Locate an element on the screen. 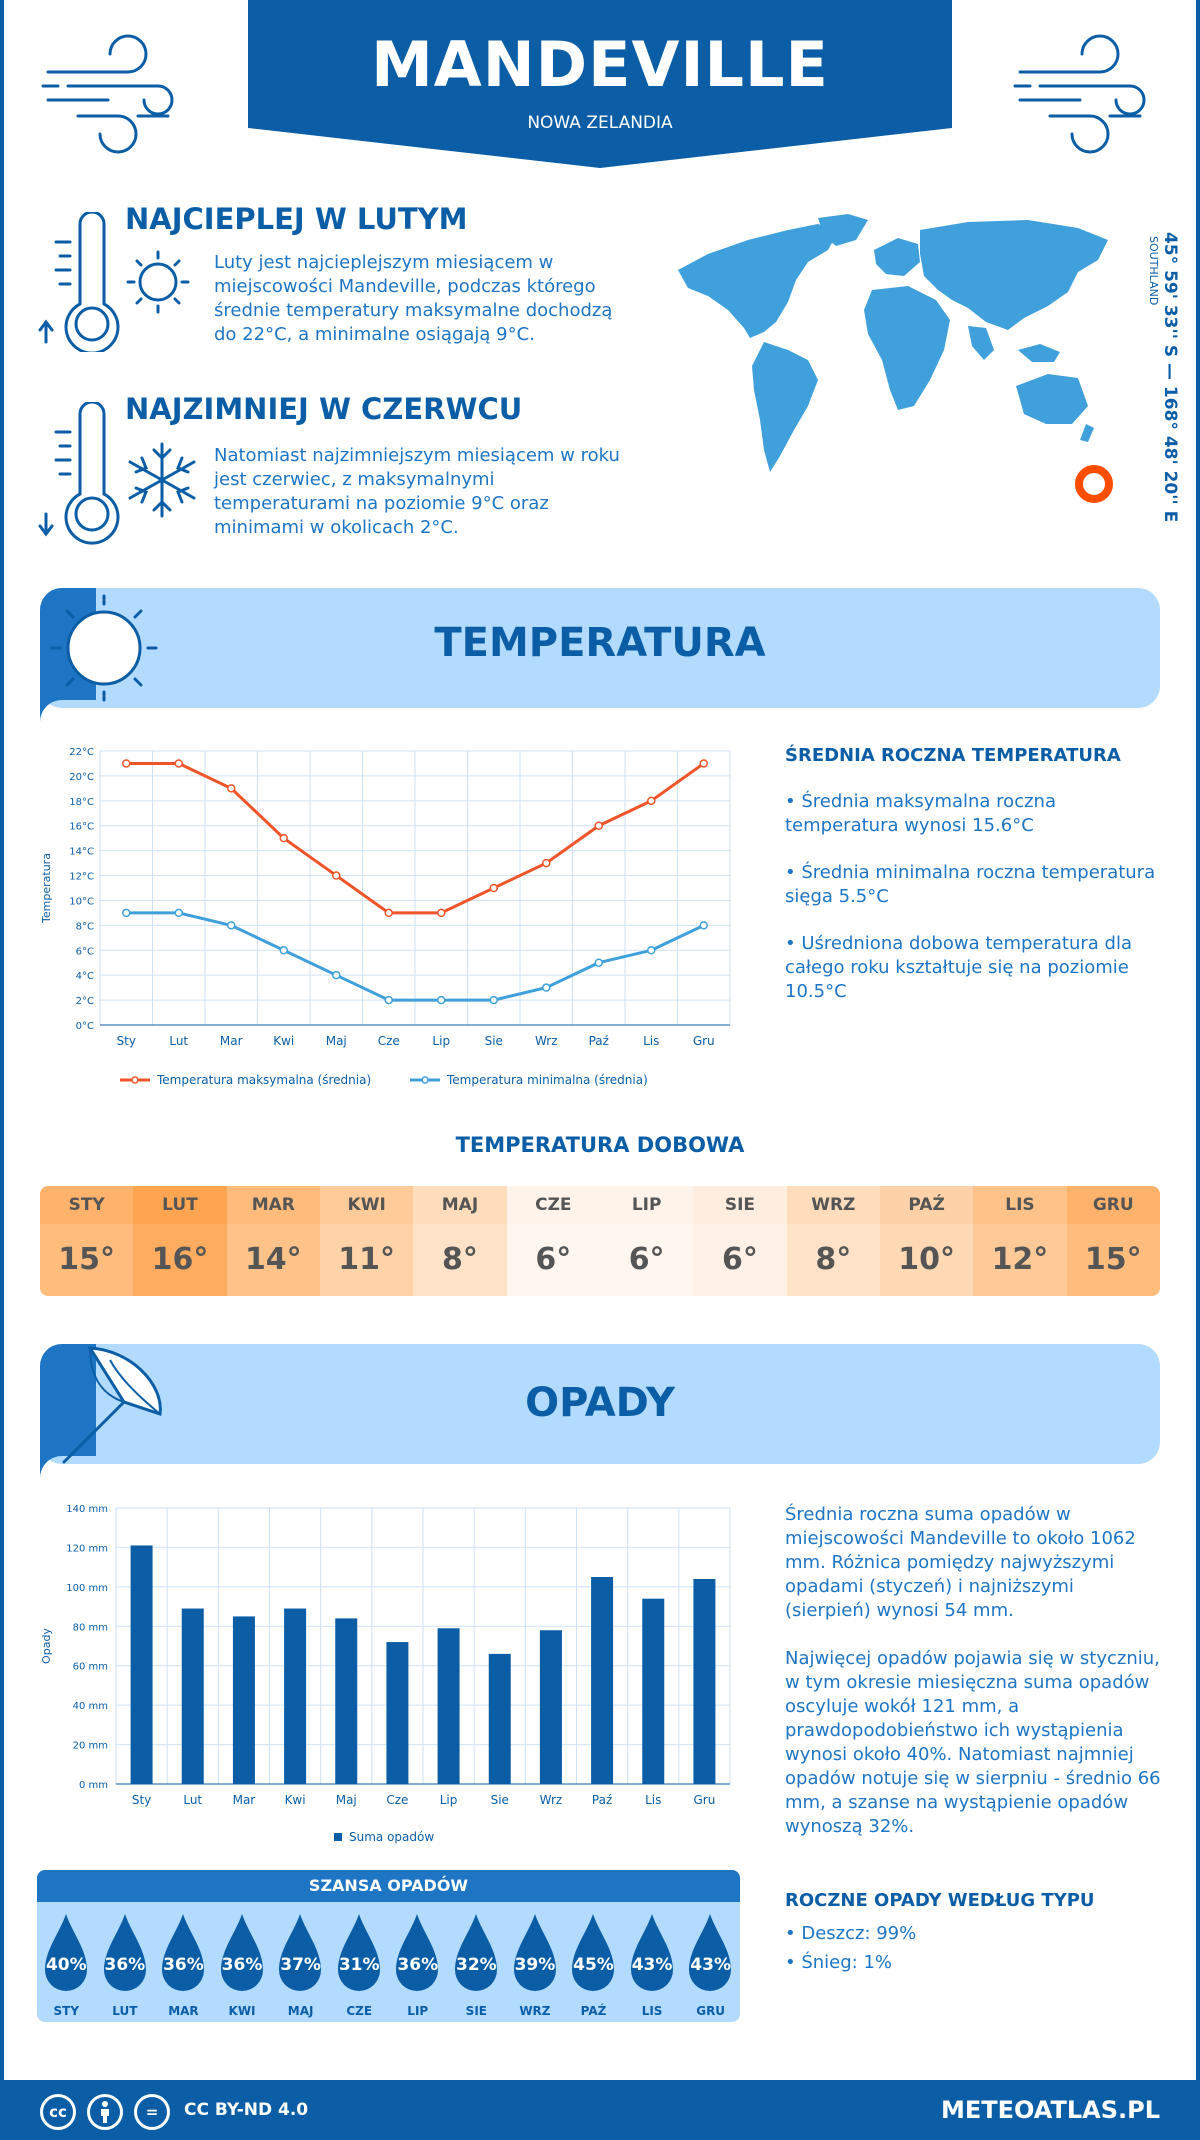 The width and height of the screenshot is (1200, 2140). y-axis-label: Opady is located at coordinates (46, 1646).